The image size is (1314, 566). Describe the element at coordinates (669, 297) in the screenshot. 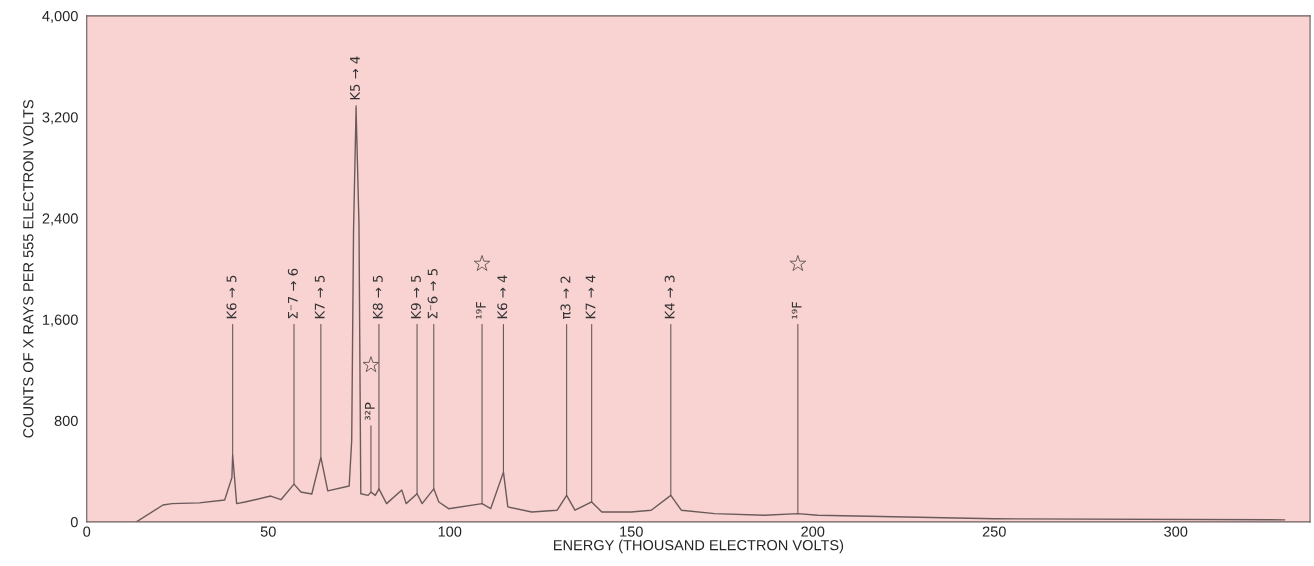

I see `annotation: K4 → 3` at that location.